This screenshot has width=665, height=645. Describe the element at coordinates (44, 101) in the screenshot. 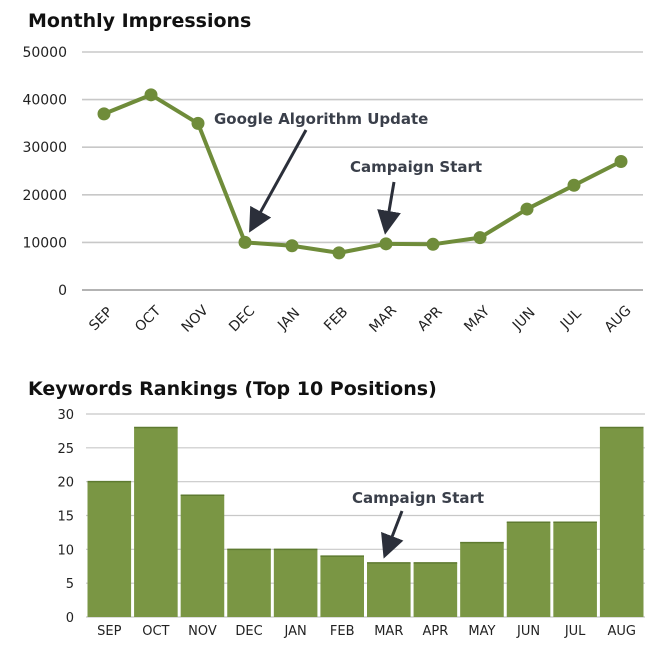

I see `y-tick-label: 40000` at that location.